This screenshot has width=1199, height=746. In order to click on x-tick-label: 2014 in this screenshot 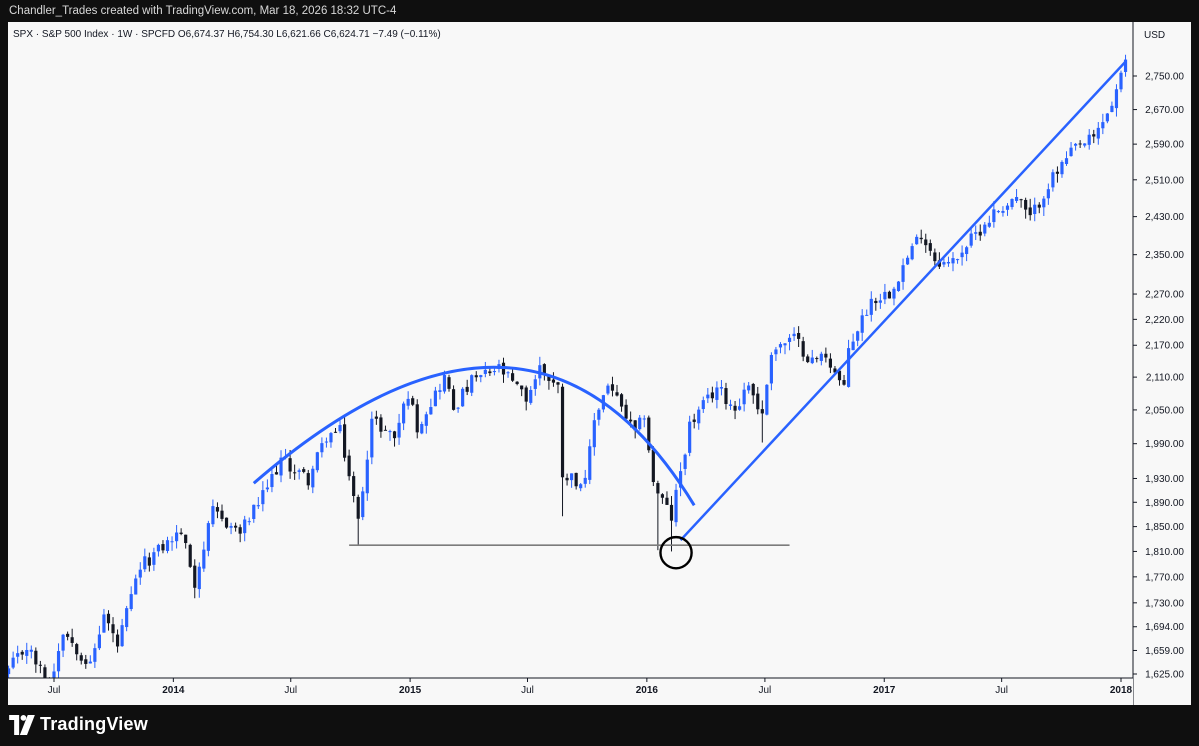, I will do `click(173, 690)`.